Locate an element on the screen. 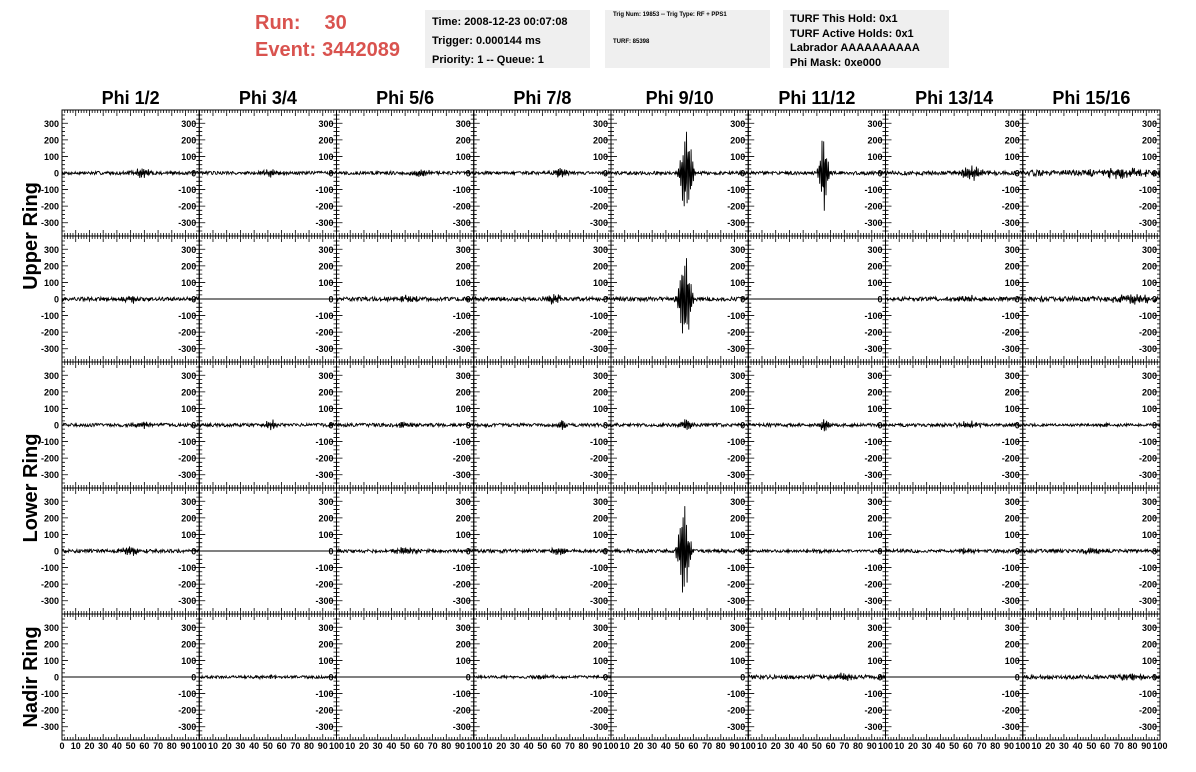 This screenshot has height=772, width=1196. column-title: Phi 1/2 is located at coordinates (131, 98).